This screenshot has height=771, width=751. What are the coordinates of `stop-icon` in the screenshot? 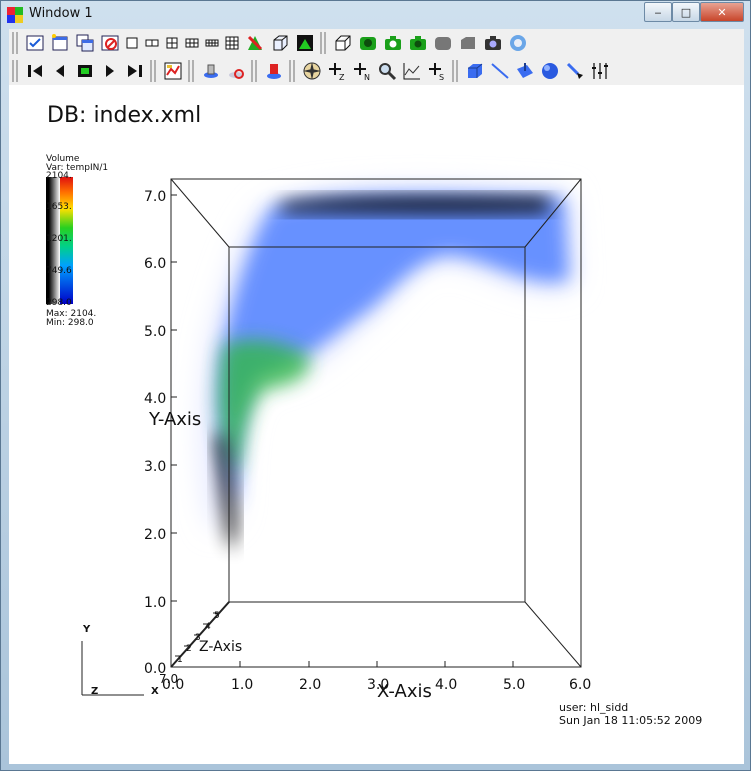 It's located at (84, 71).